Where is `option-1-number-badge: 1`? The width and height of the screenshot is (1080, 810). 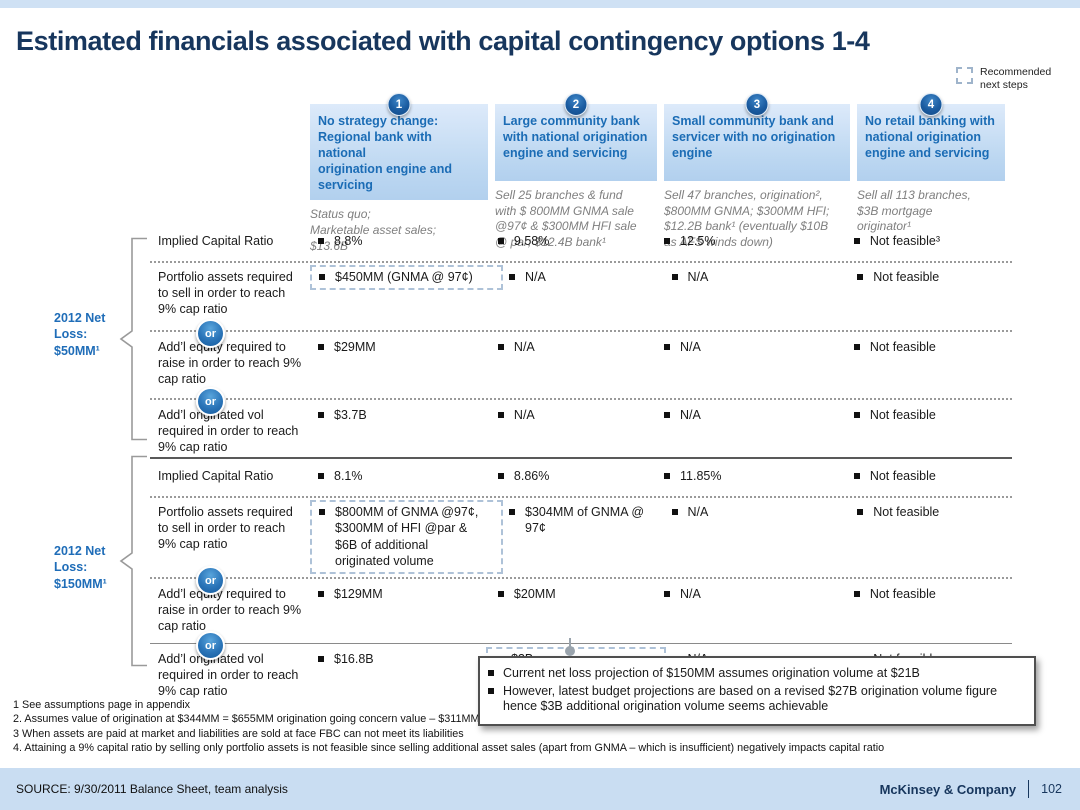
option-1-number-badge: 1 is located at coordinates (399, 104).